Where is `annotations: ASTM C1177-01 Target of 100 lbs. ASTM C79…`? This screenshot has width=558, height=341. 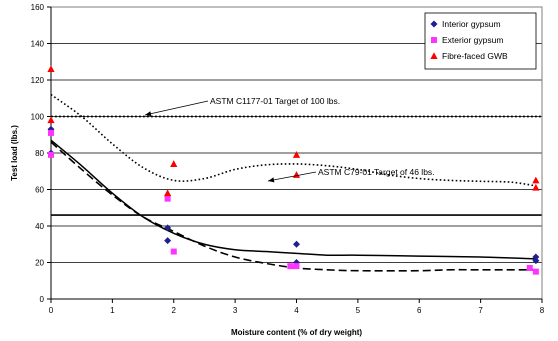
annotations: ASTM C1177-01 Target of 100 lbs. ASTM C79… is located at coordinates (289, 139).